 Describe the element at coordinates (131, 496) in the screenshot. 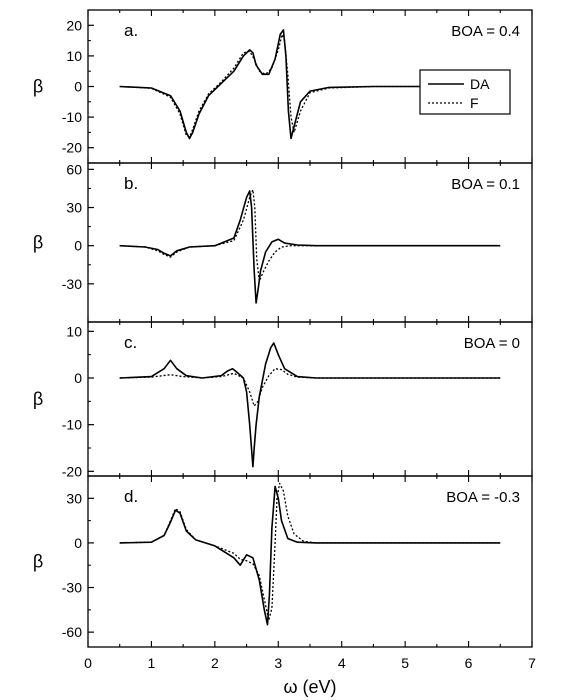

I see `panel-label: d.` at that location.